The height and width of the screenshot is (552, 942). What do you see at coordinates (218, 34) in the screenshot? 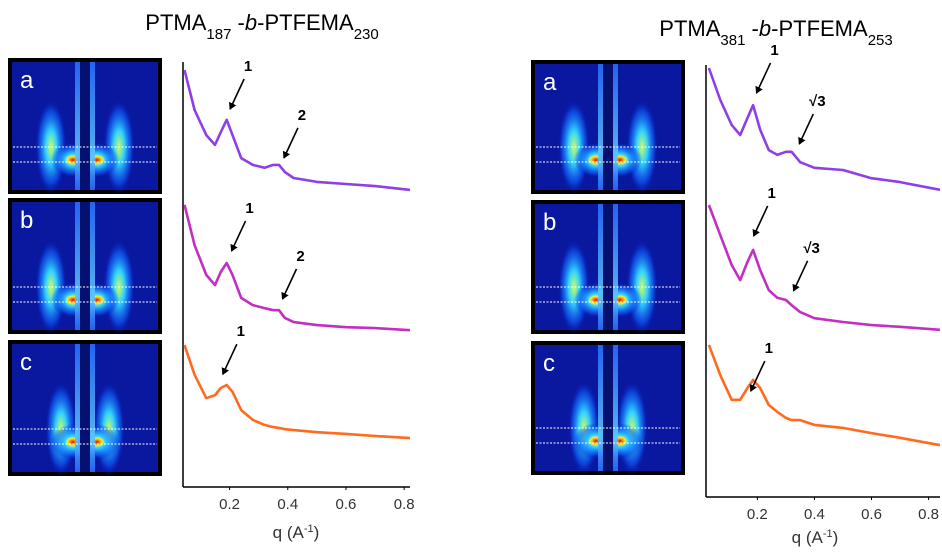
I see `title-part: 187` at bounding box center [218, 34].